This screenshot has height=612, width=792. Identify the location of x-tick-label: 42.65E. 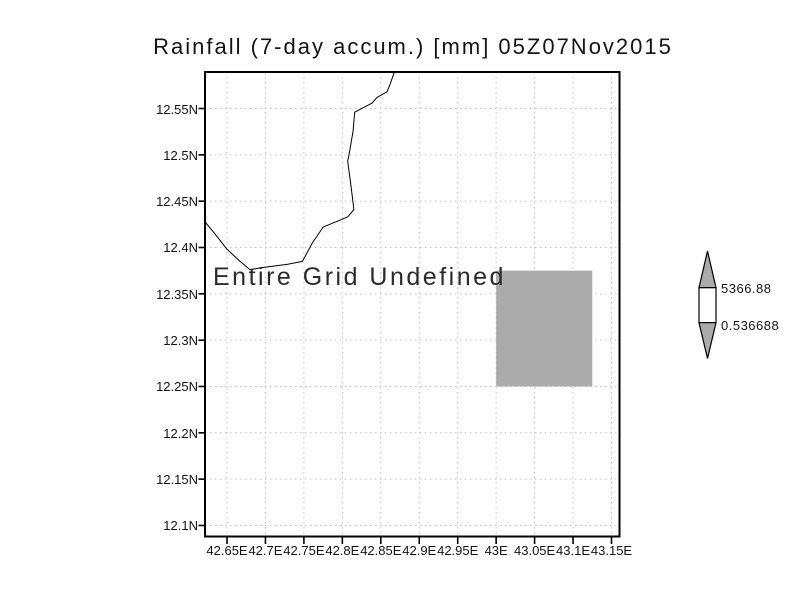
(227, 550).